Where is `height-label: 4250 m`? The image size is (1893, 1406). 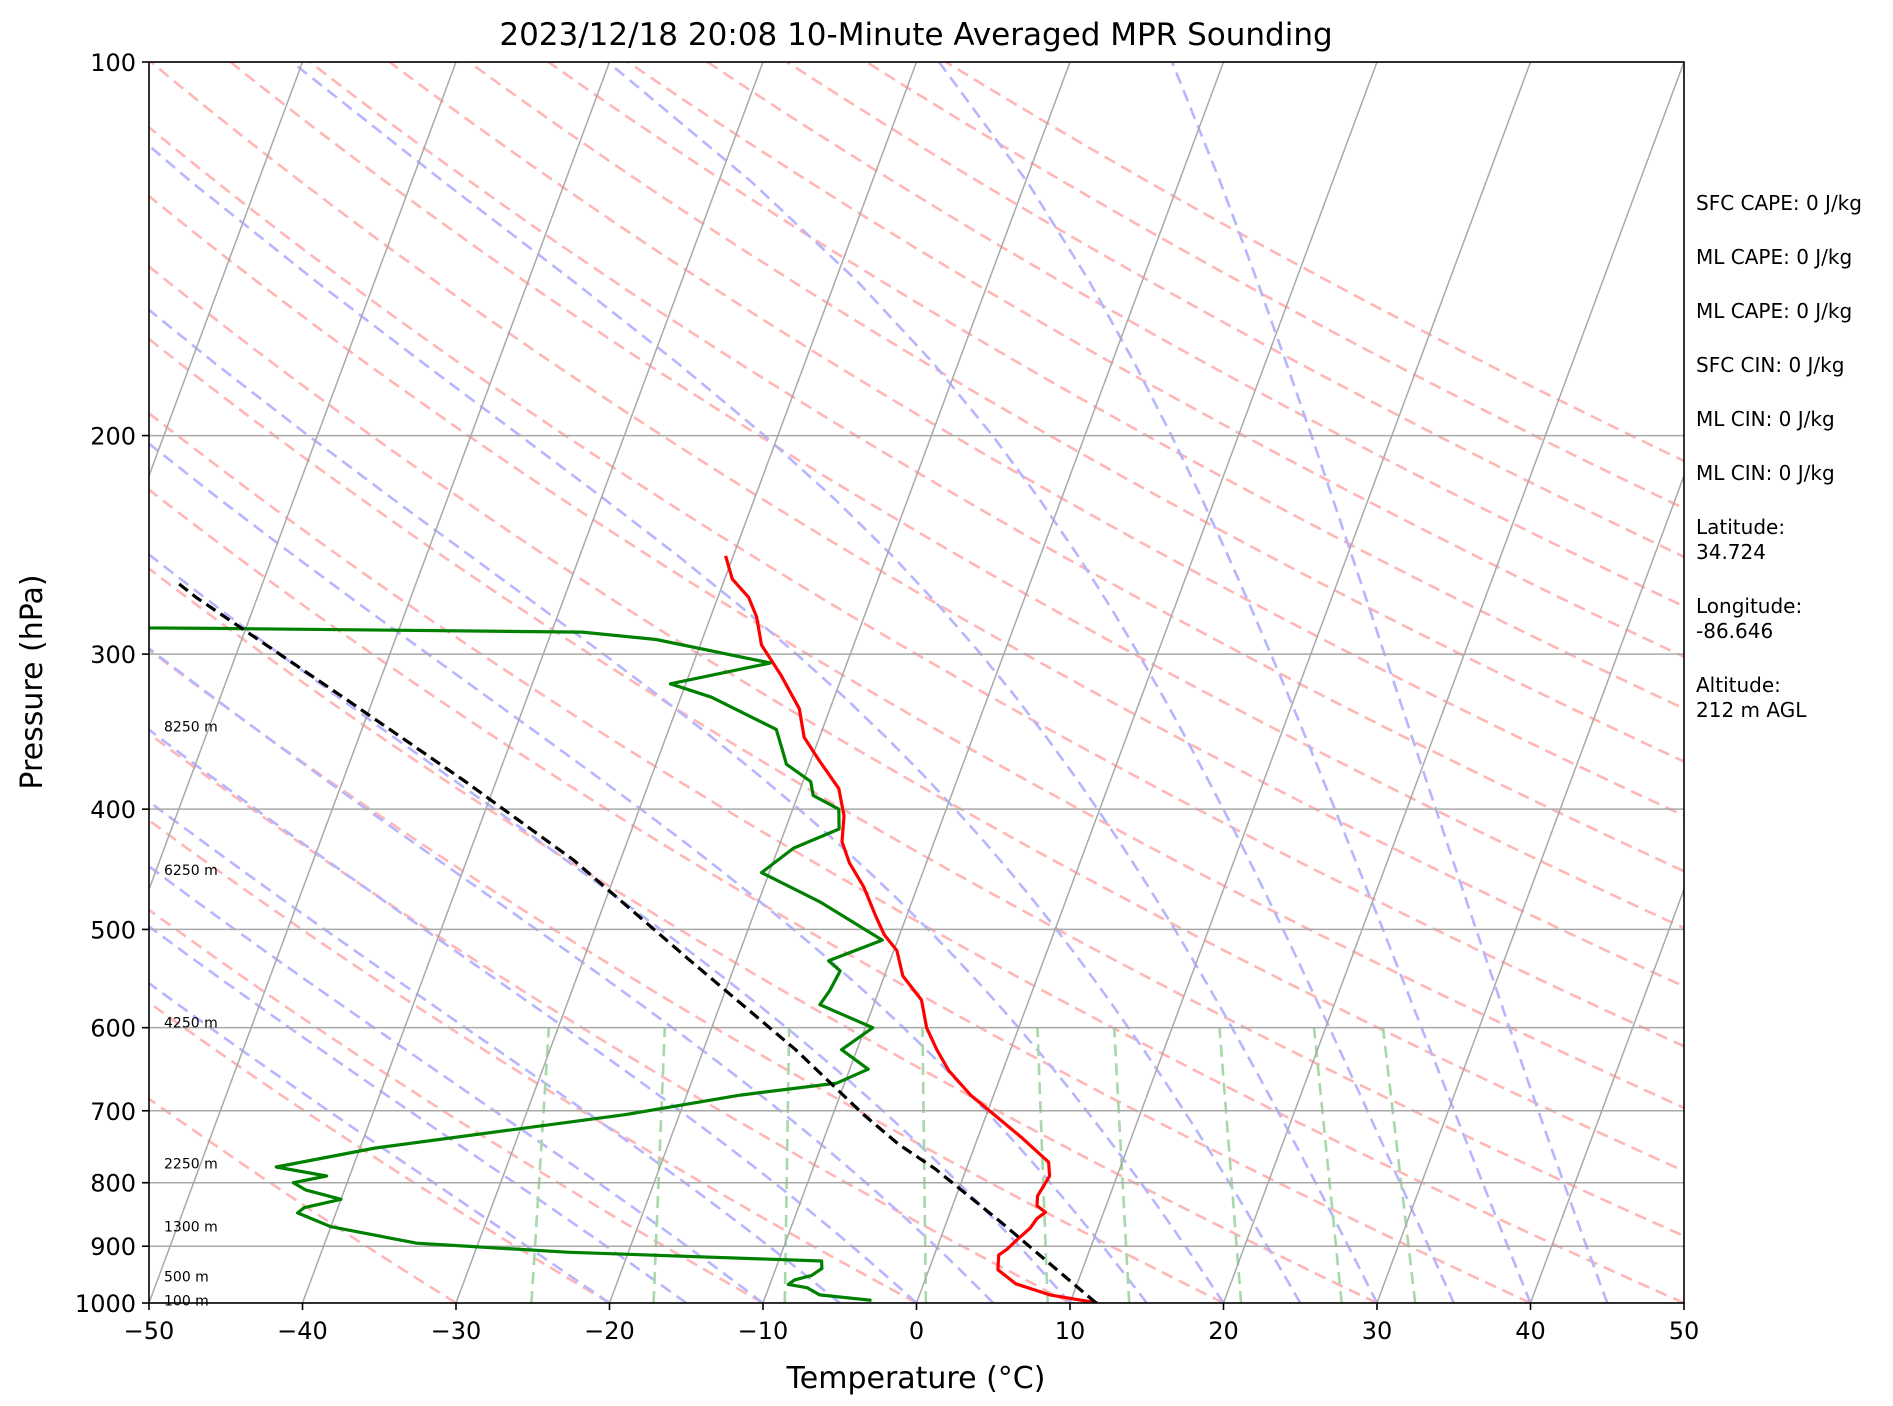 height-label: 4250 m is located at coordinates (191, 1023).